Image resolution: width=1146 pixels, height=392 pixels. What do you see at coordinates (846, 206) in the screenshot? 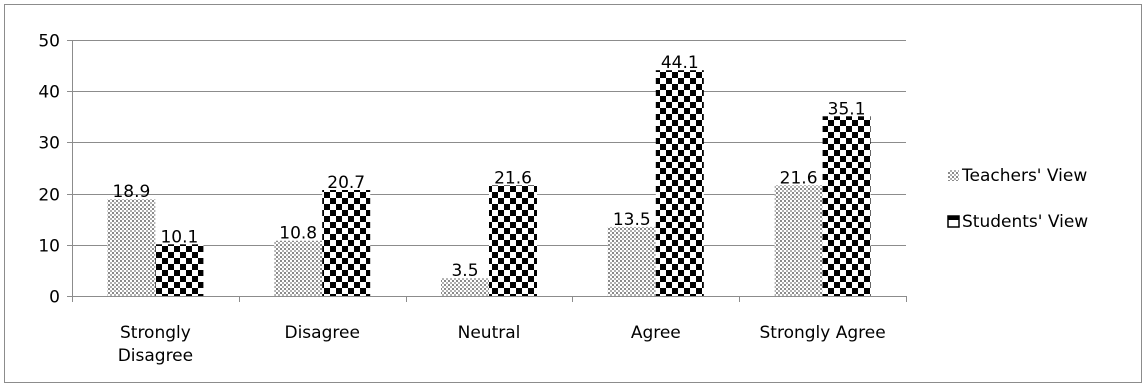
I see `bar-students-strongly-agree` at bounding box center [846, 206].